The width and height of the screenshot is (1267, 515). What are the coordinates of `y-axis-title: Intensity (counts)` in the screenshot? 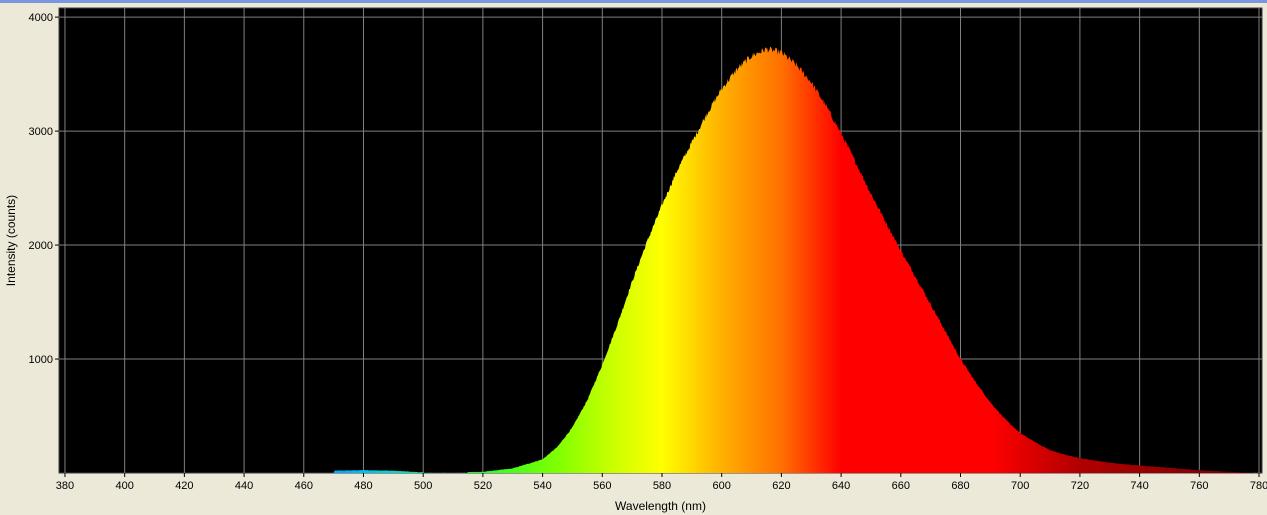 It's located at (11, 240).